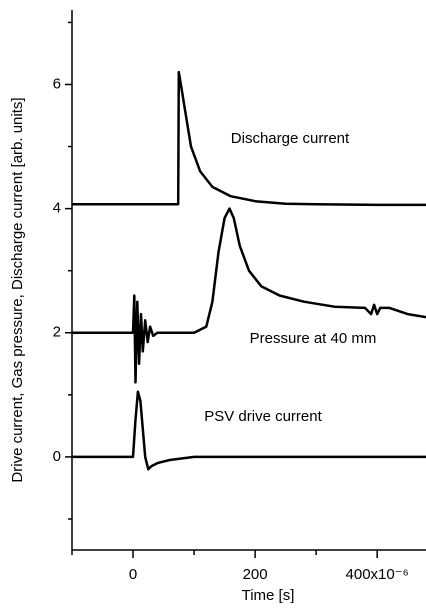 The image size is (426, 612). What do you see at coordinates (133, 574) in the screenshot?
I see `x-tick-label: 0` at bounding box center [133, 574].